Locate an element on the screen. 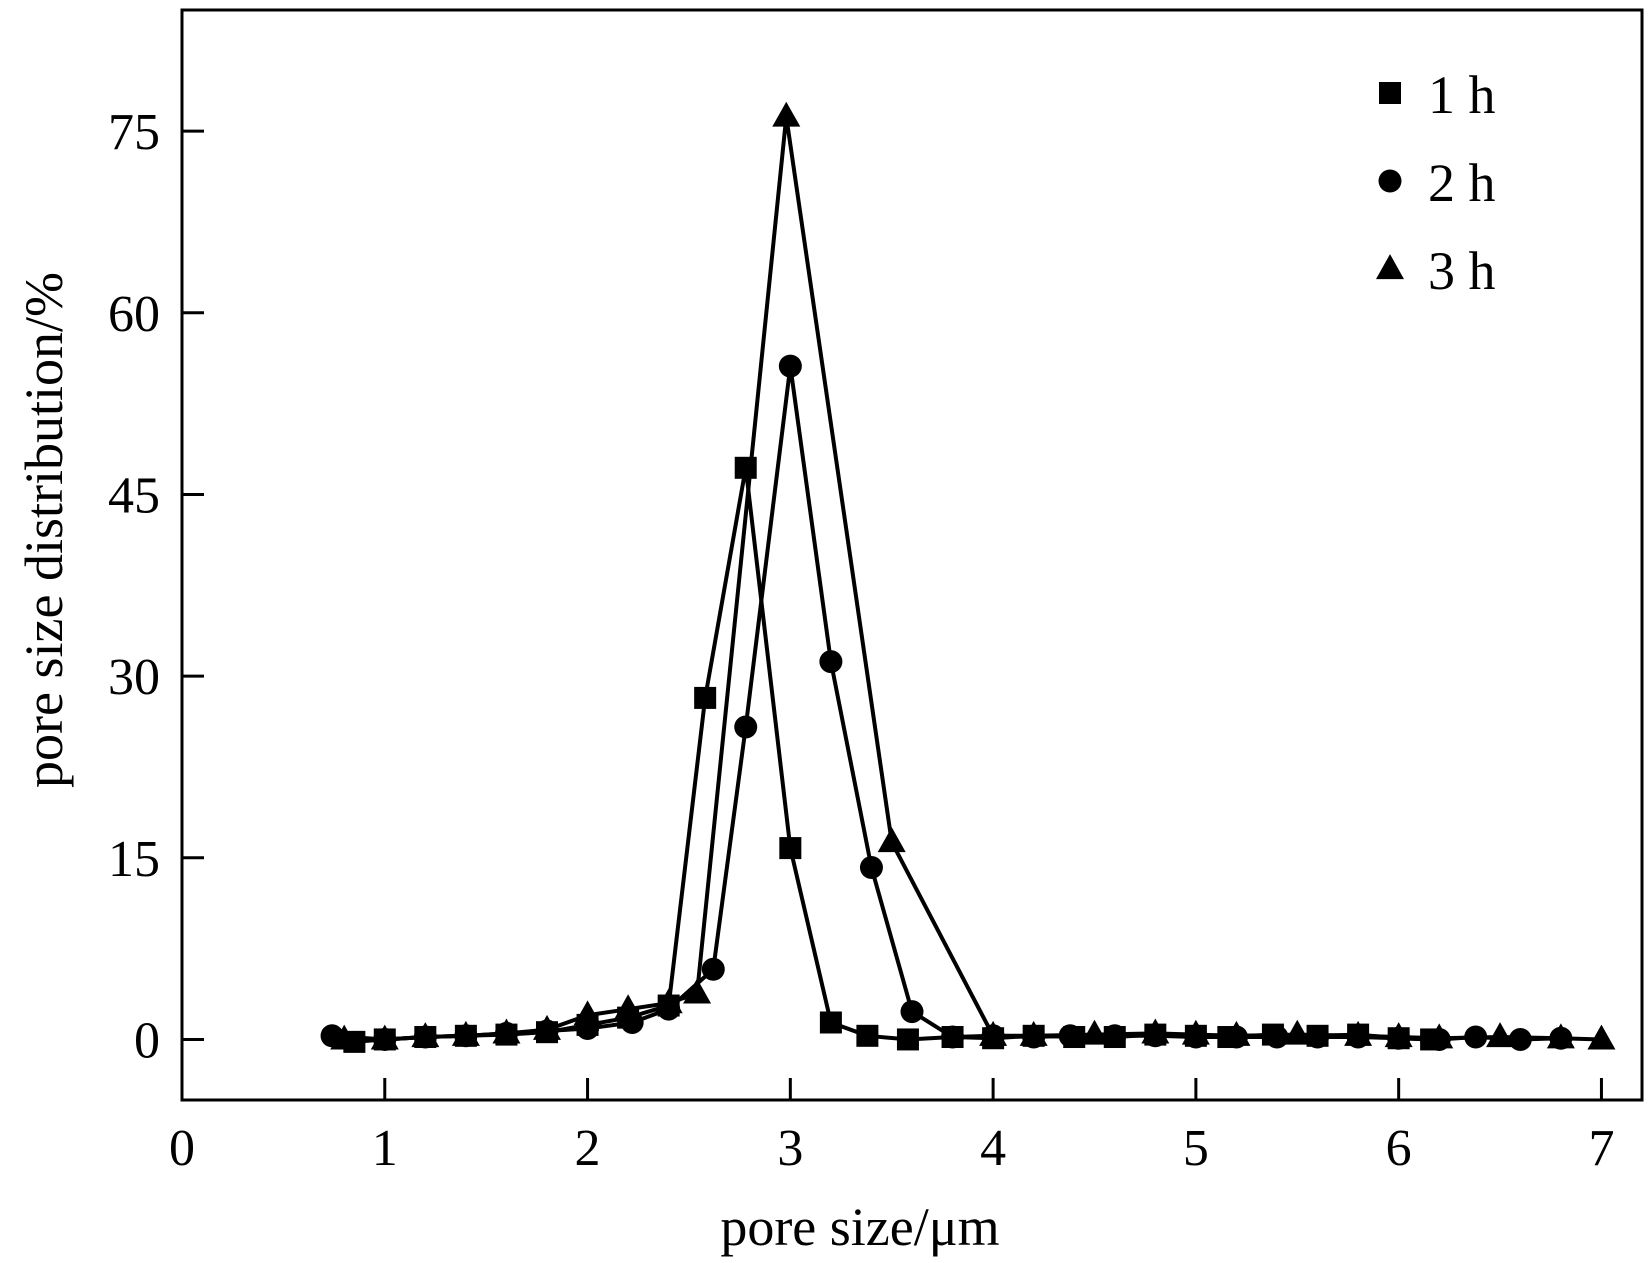 This screenshot has width=1650, height=1263. legend: 1 h 2 h 3 h is located at coordinates (1436, 183).